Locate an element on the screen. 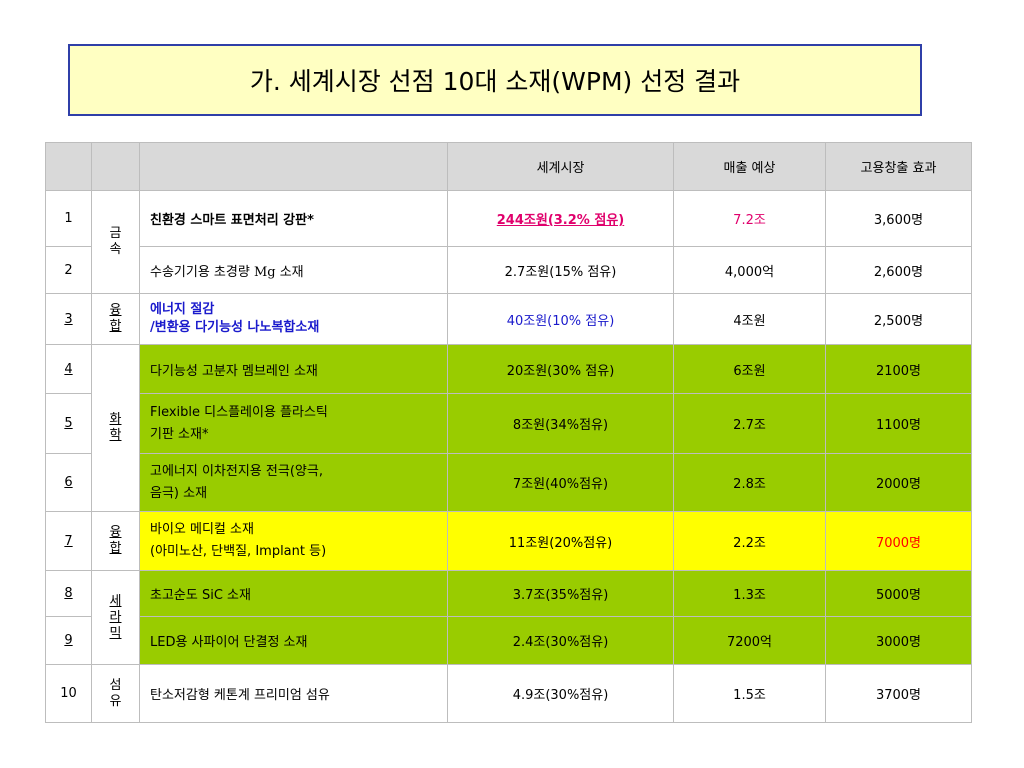 This screenshot has width=1024, height=768. material-name: 탄소저감형 케톤계 프리미엄 섬유 is located at coordinates (293, 693).